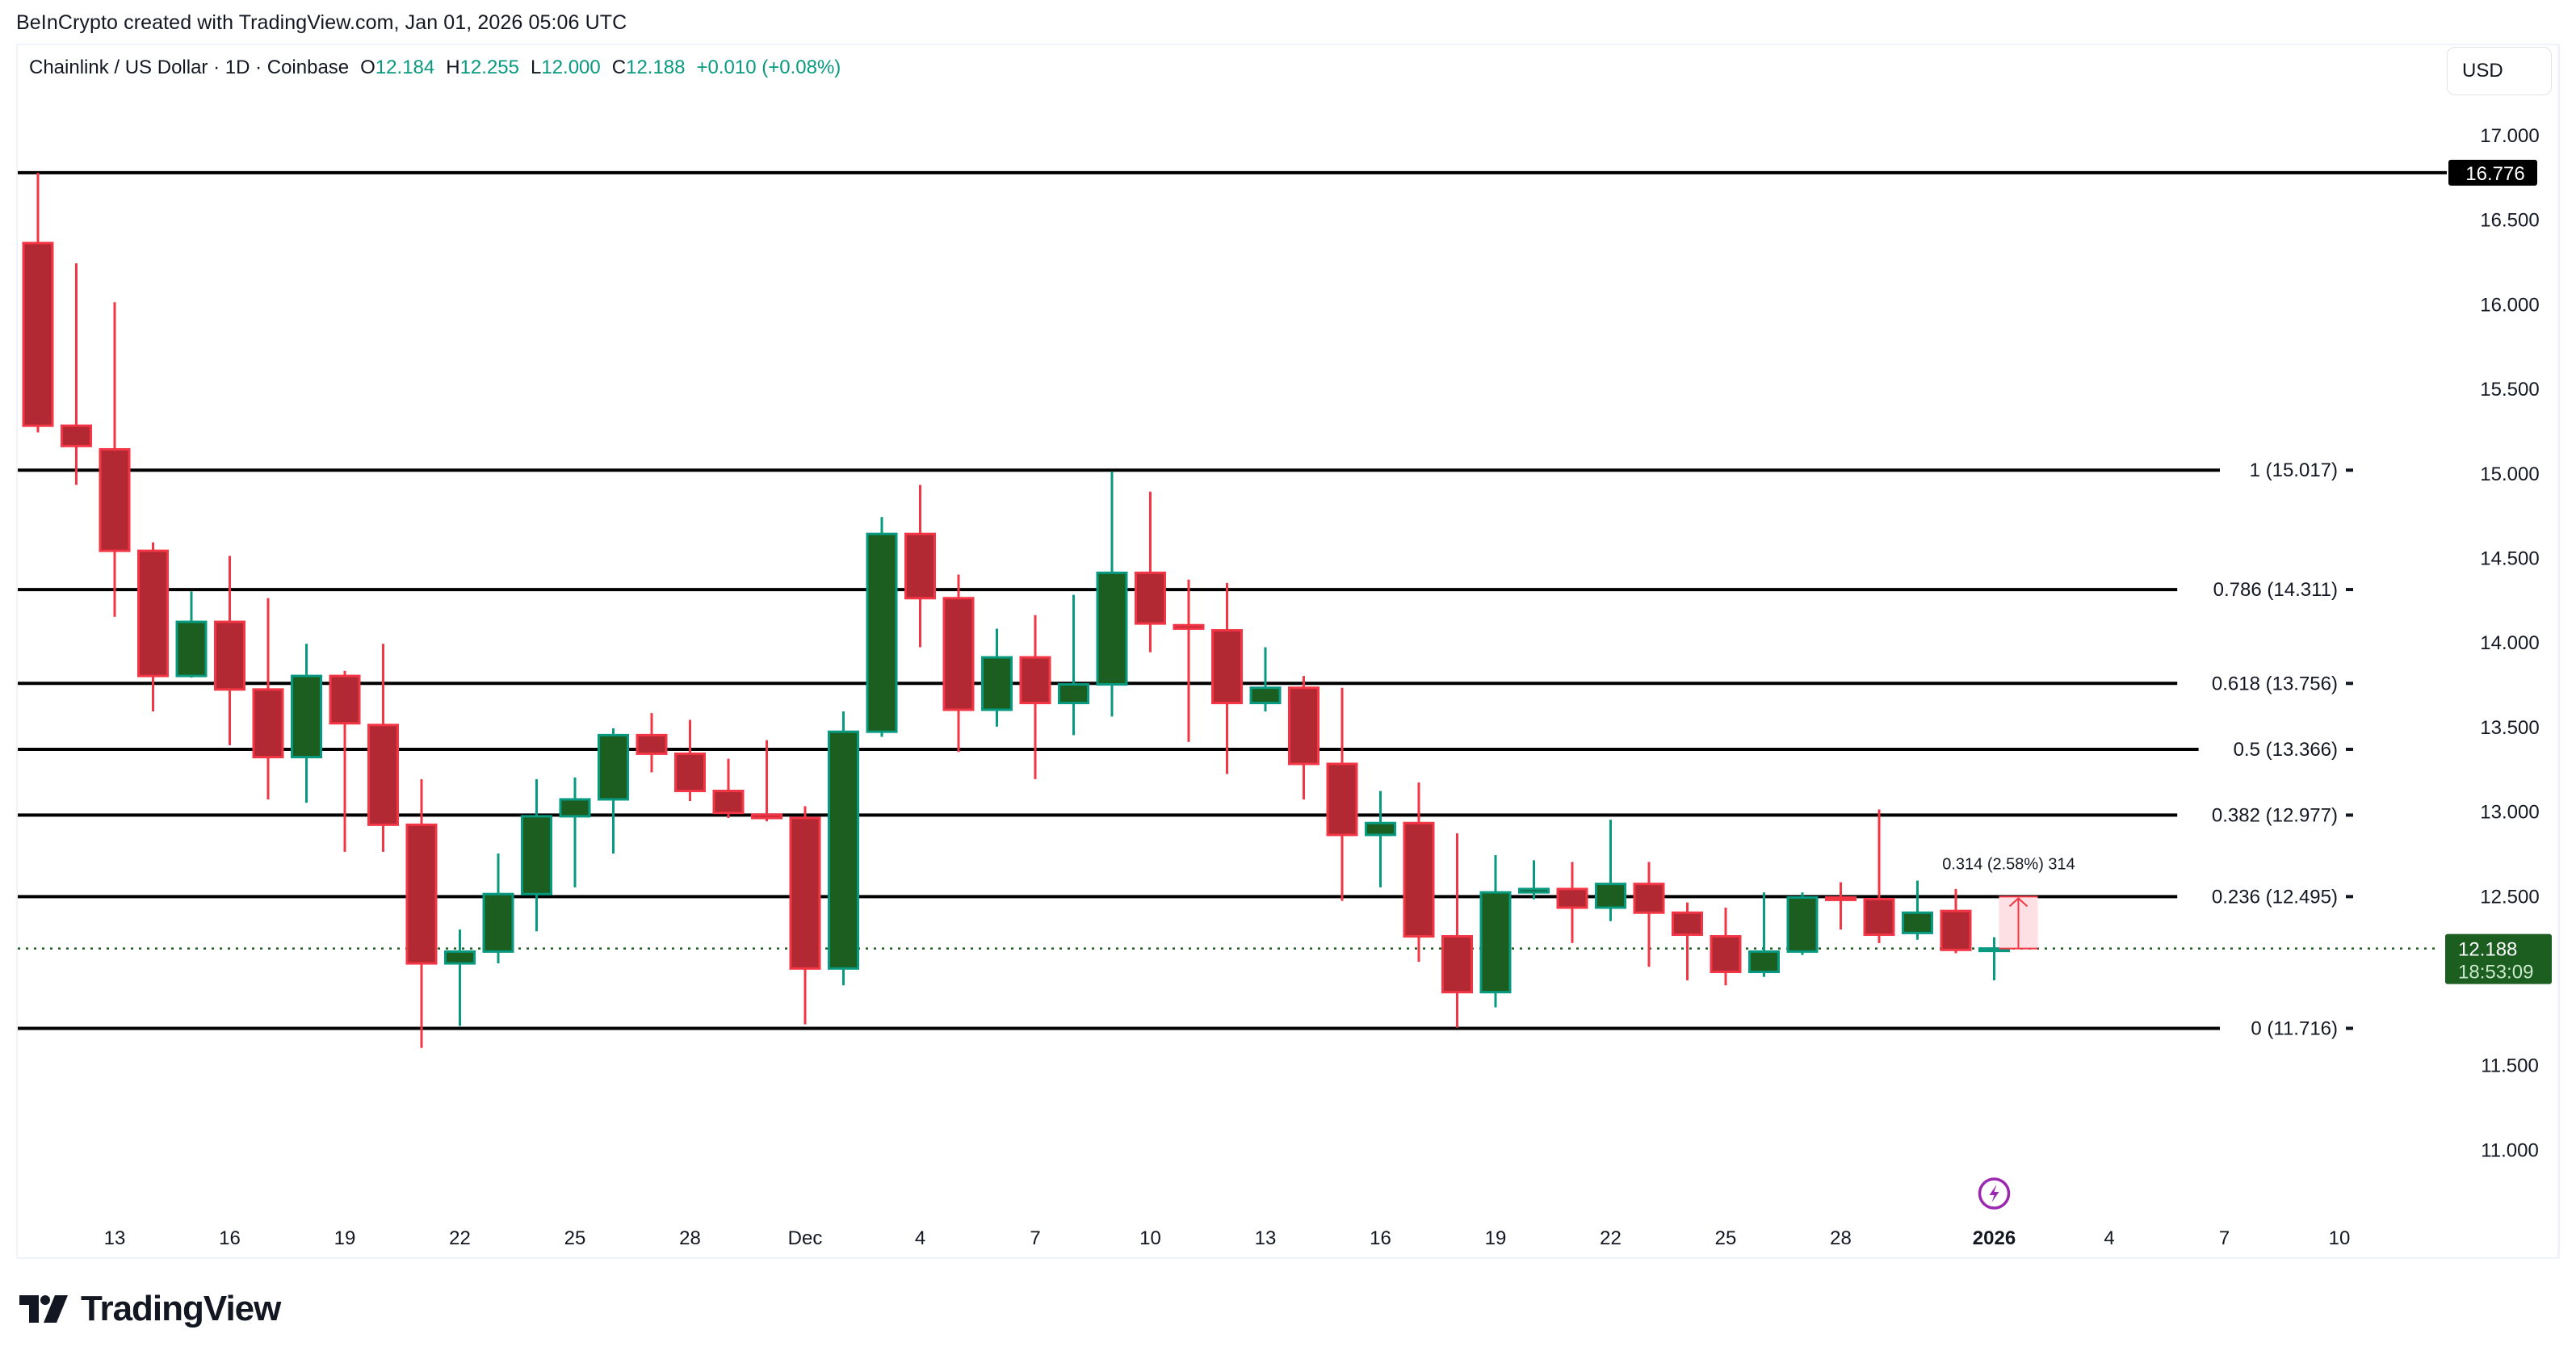 This screenshot has width=2576, height=1355. Describe the element at coordinates (2509, 221) in the screenshot. I see `price-axis-tick: 16.500` at that location.